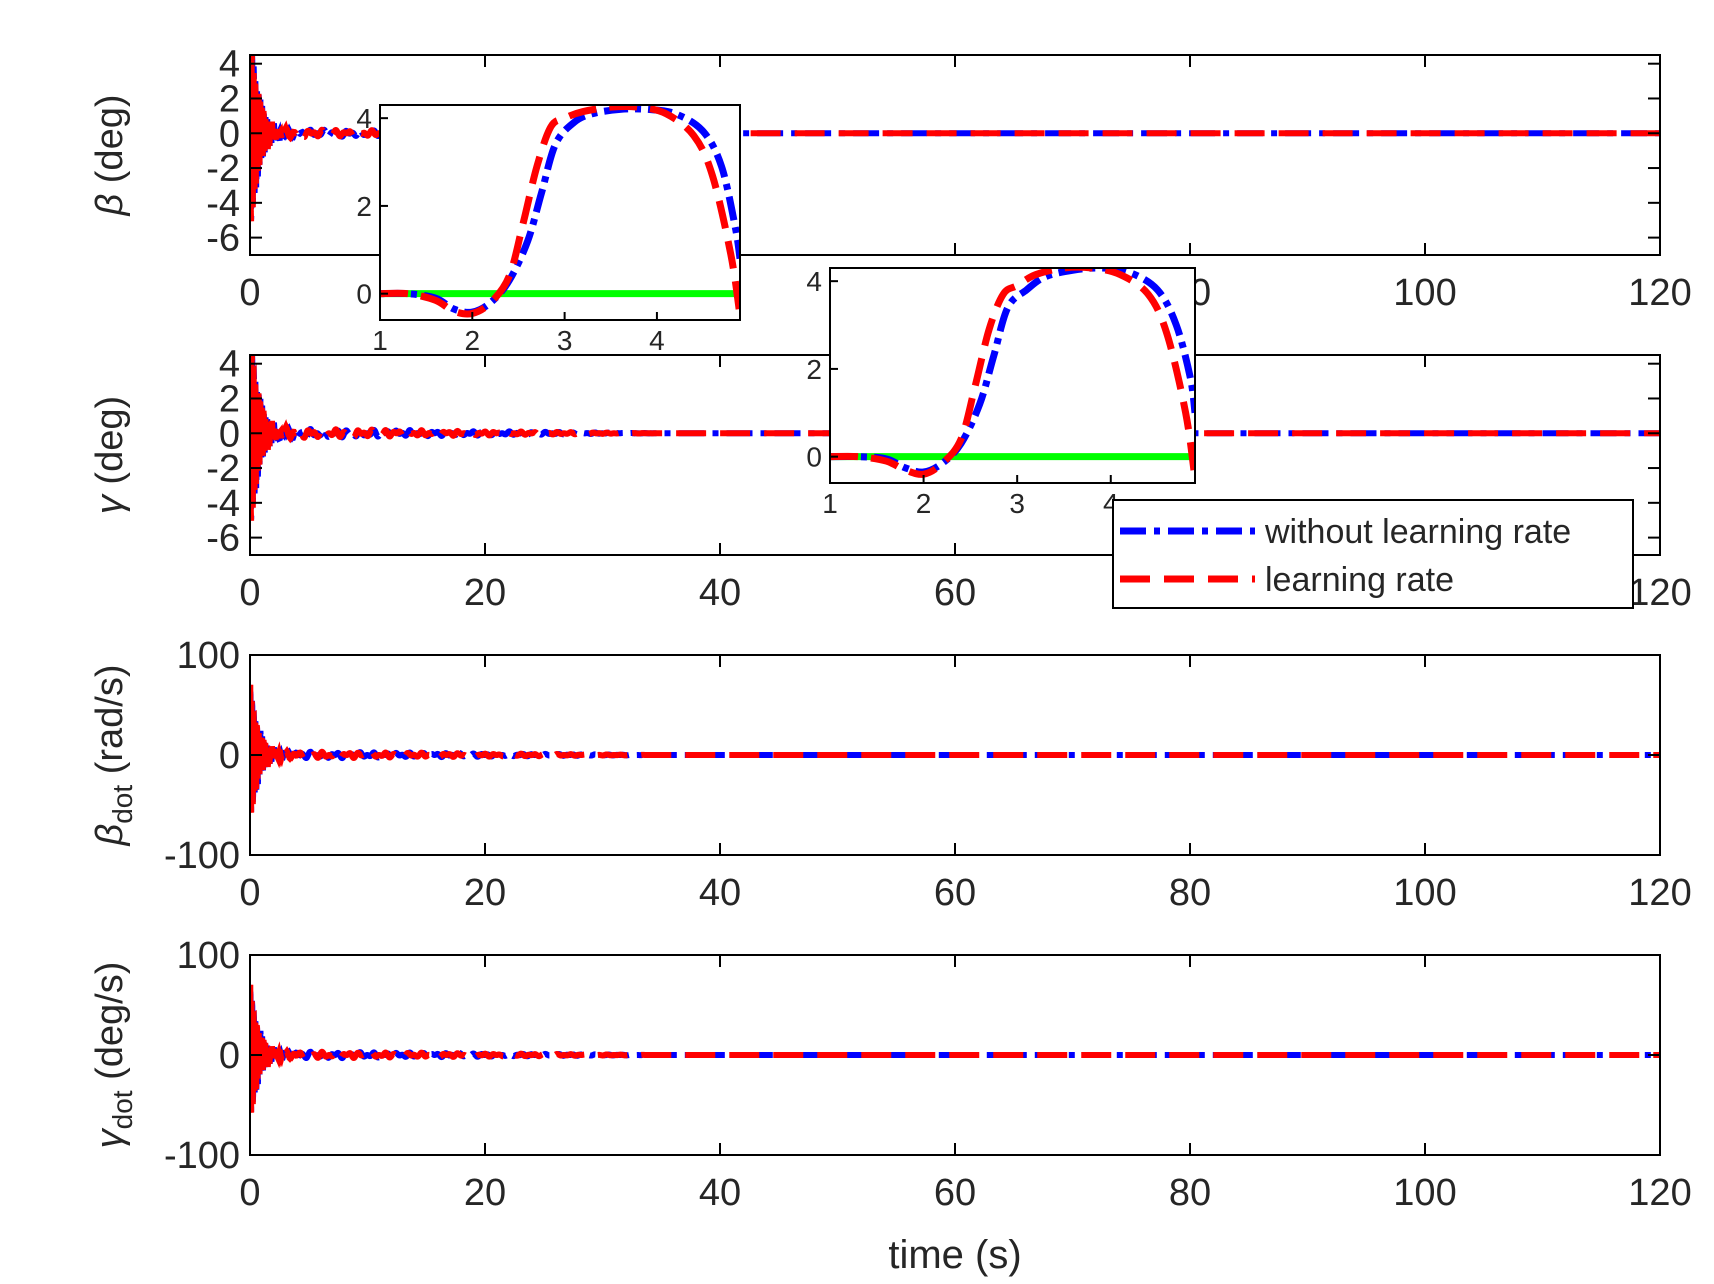 The image size is (1714, 1284). I want to click on y-axis-label: γdot (deg/s), so click(113, 1055).